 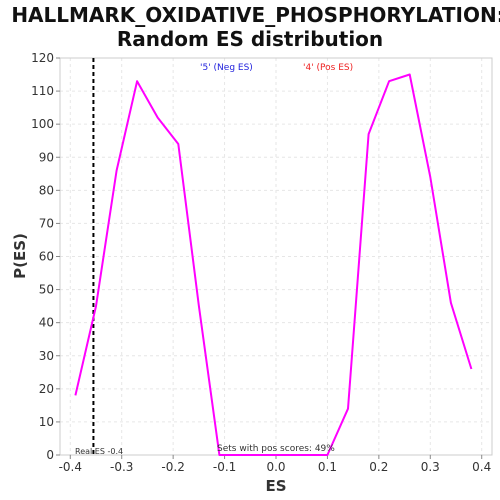 What do you see at coordinates (46, 257) in the screenshot?
I see `y-tick-label: 60` at bounding box center [46, 257].